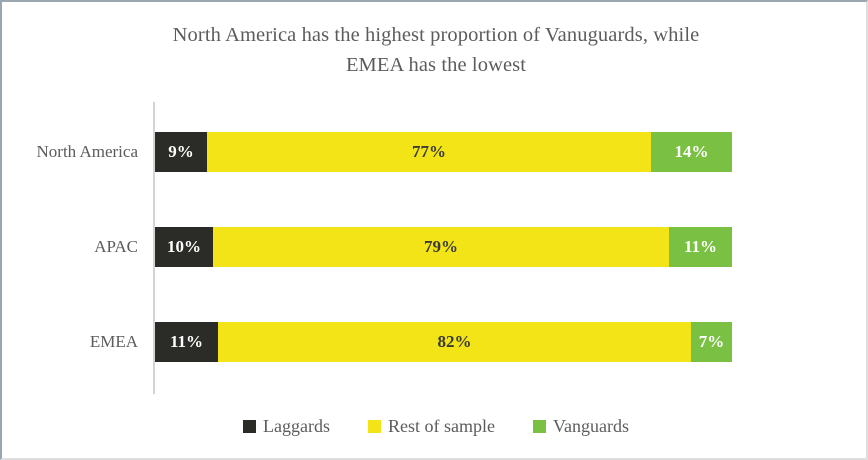  What do you see at coordinates (436, 65) in the screenshot?
I see `chart-title-line-2: EMEA has the lowest` at bounding box center [436, 65].